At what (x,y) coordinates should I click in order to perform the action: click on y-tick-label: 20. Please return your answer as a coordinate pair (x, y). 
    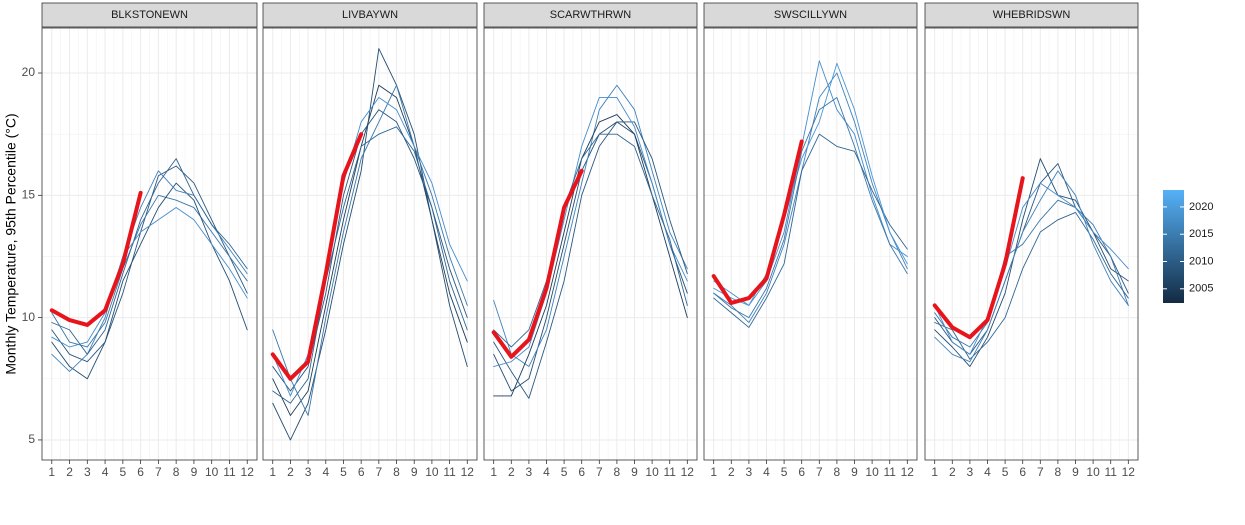
    Looking at the image, I should click on (29, 72).